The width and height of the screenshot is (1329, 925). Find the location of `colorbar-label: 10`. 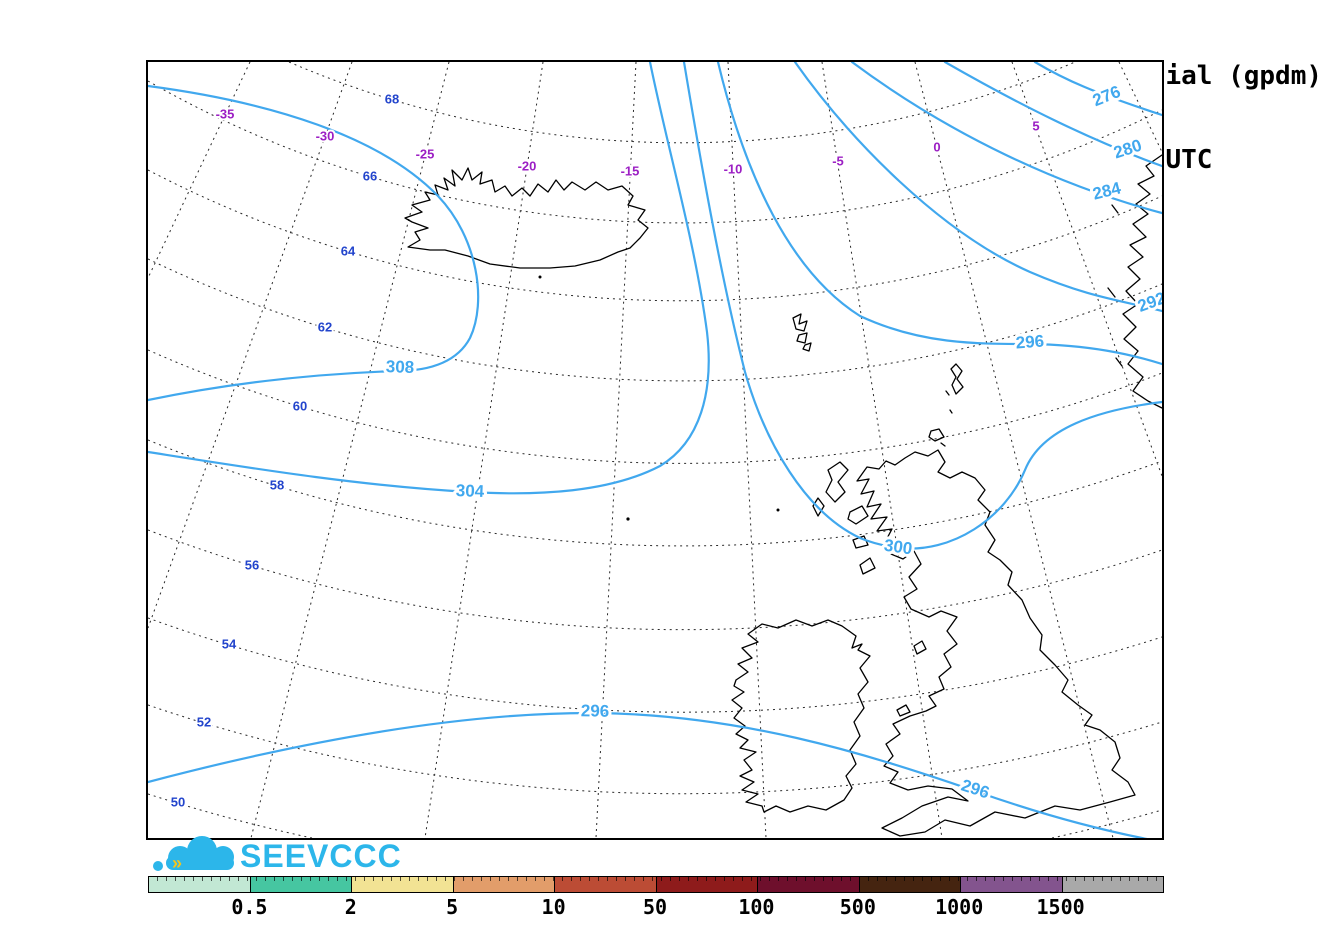

colorbar-label: 10 is located at coordinates (553, 907).